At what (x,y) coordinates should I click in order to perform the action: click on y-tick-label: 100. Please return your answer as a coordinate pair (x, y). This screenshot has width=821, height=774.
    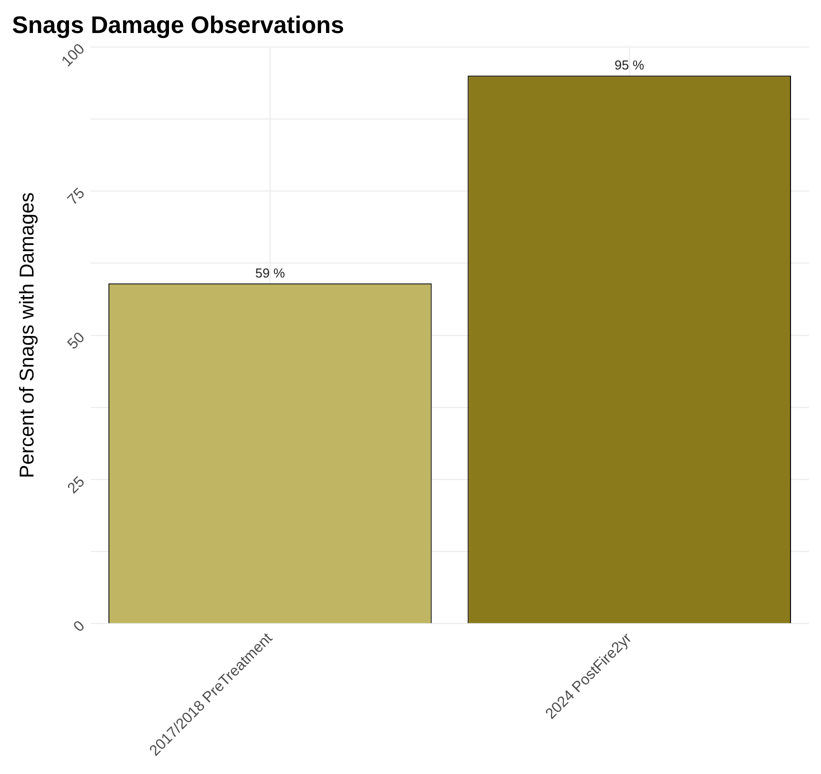
    Looking at the image, I should click on (73, 55).